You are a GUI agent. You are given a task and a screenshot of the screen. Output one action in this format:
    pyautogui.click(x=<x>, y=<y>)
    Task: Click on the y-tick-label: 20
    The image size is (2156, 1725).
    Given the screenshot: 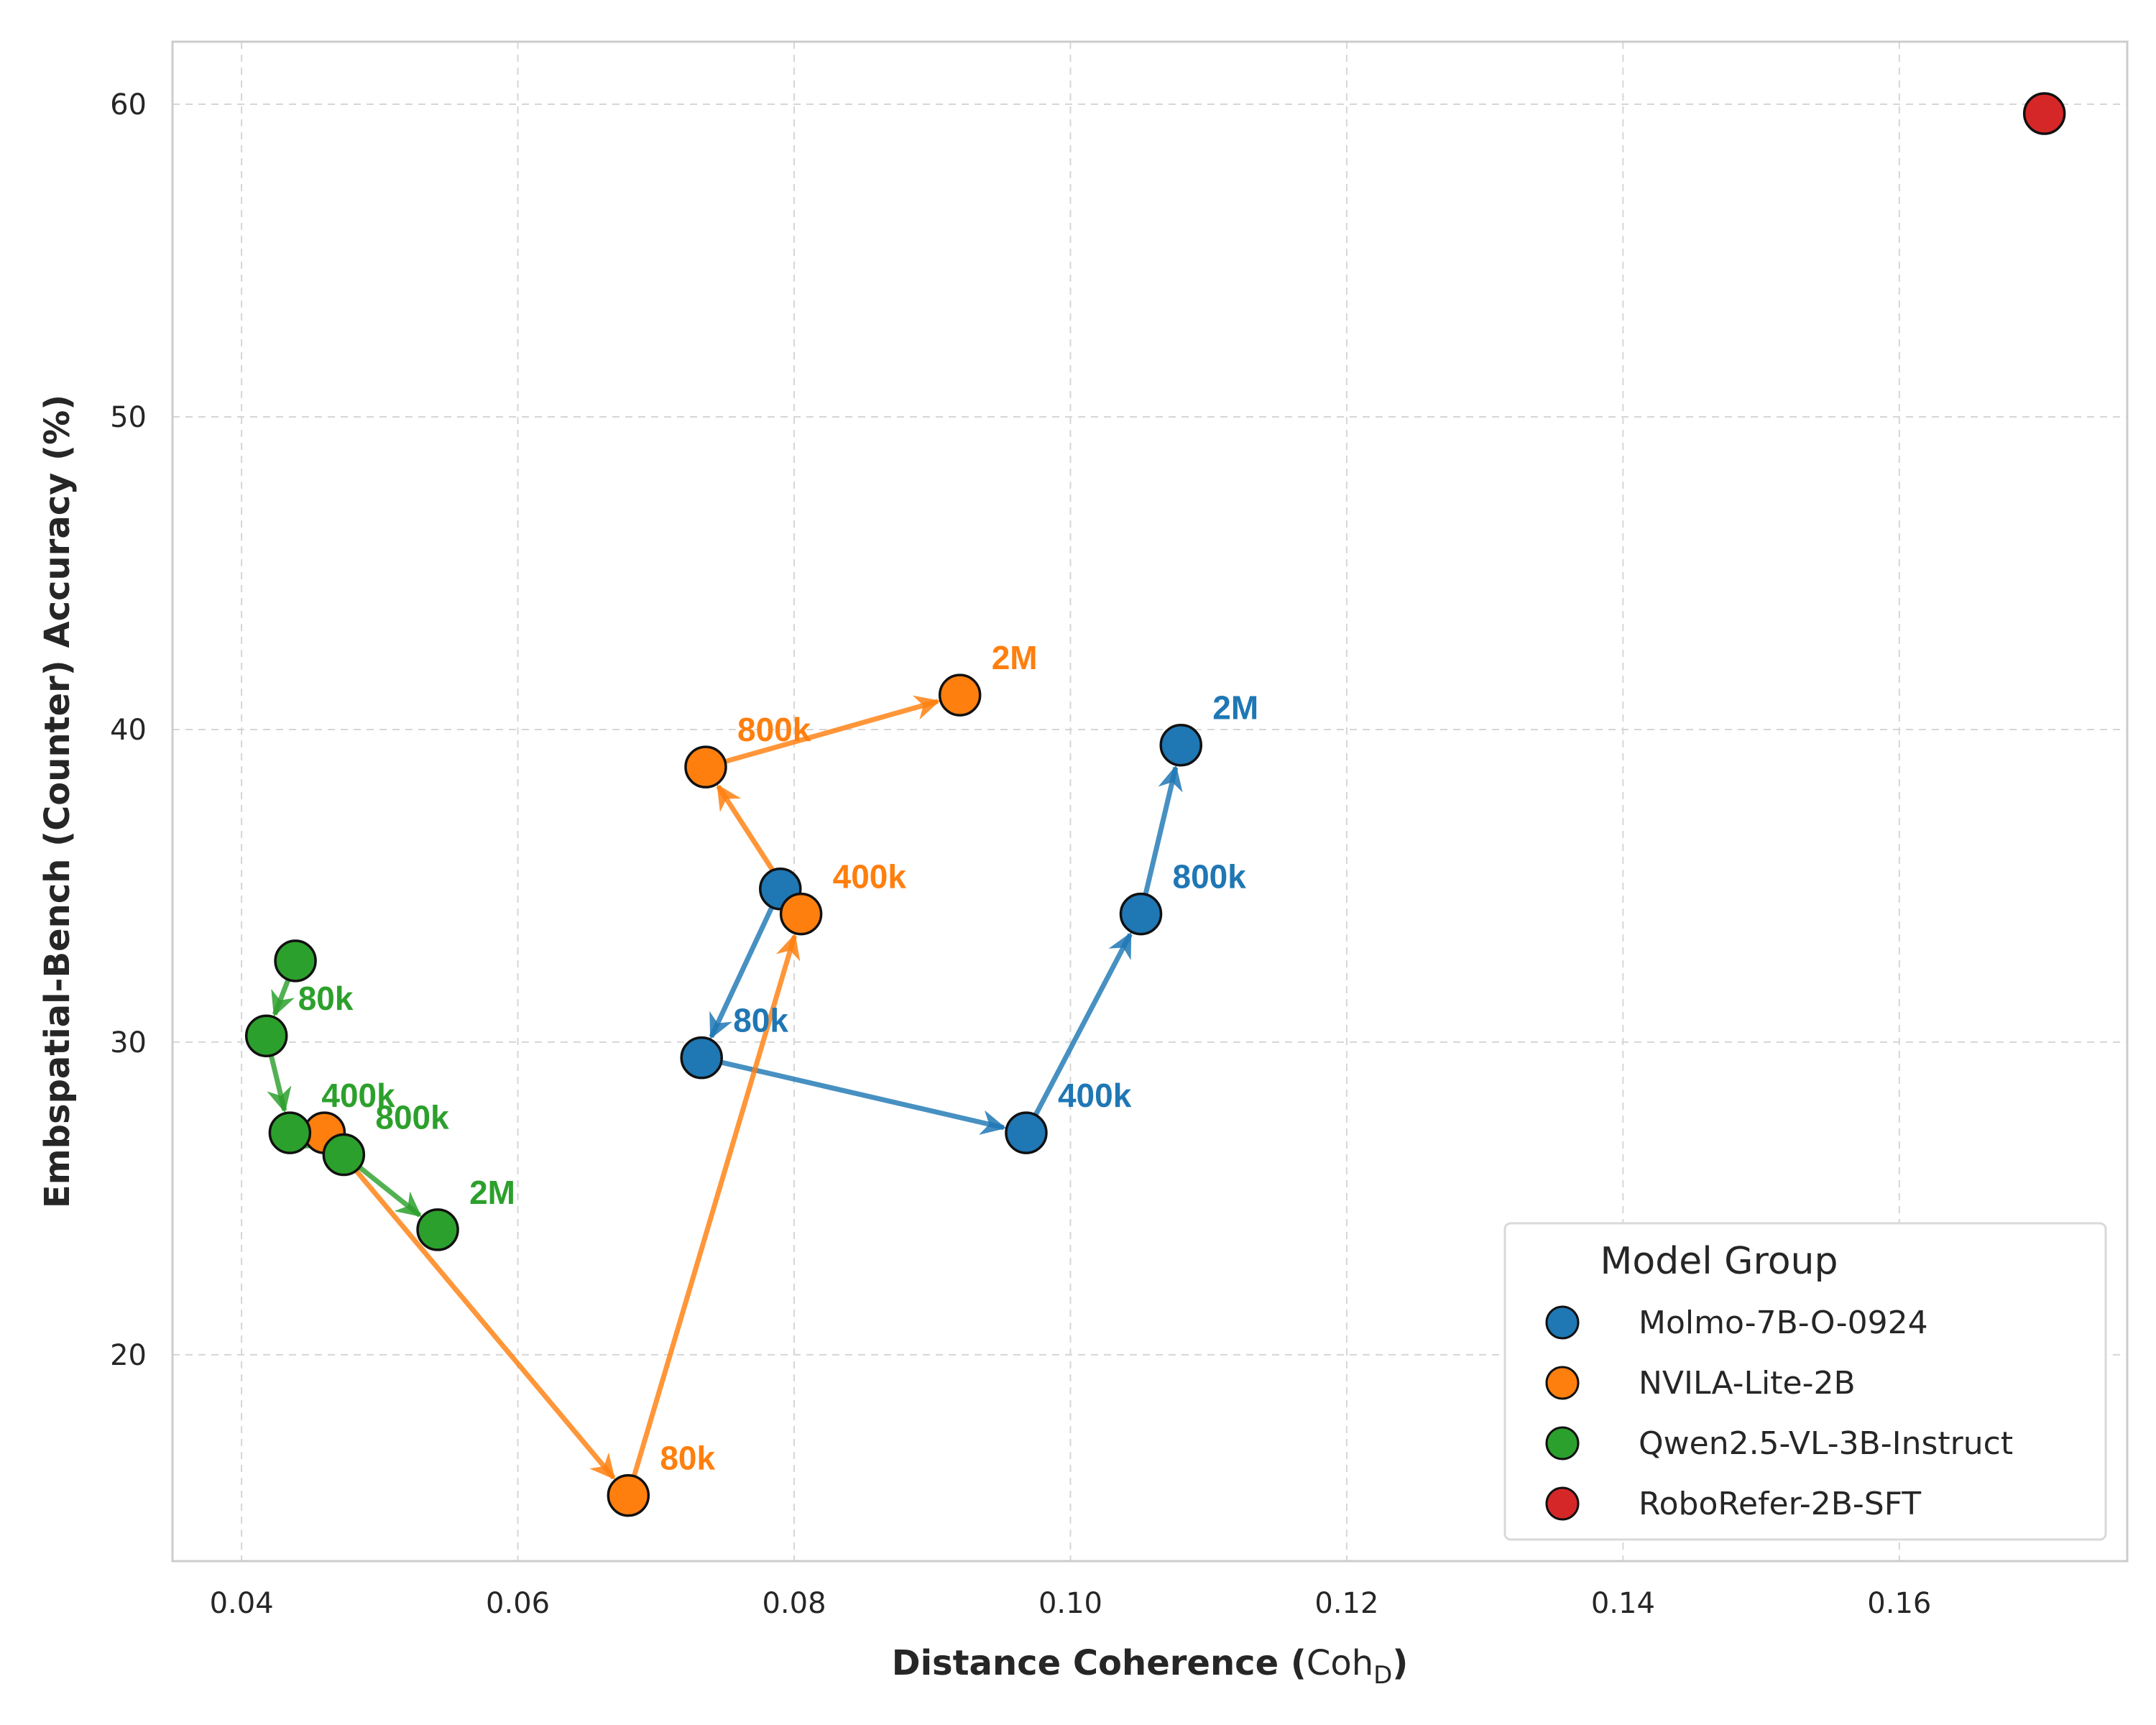 What is the action you would take?
    pyautogui.click(x=128, y=1355)
    